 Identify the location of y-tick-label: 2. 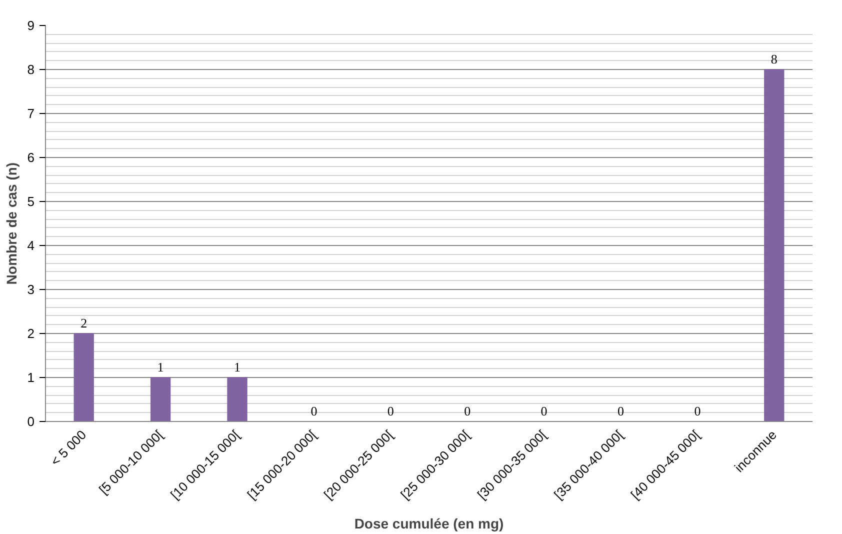
(31, 333).